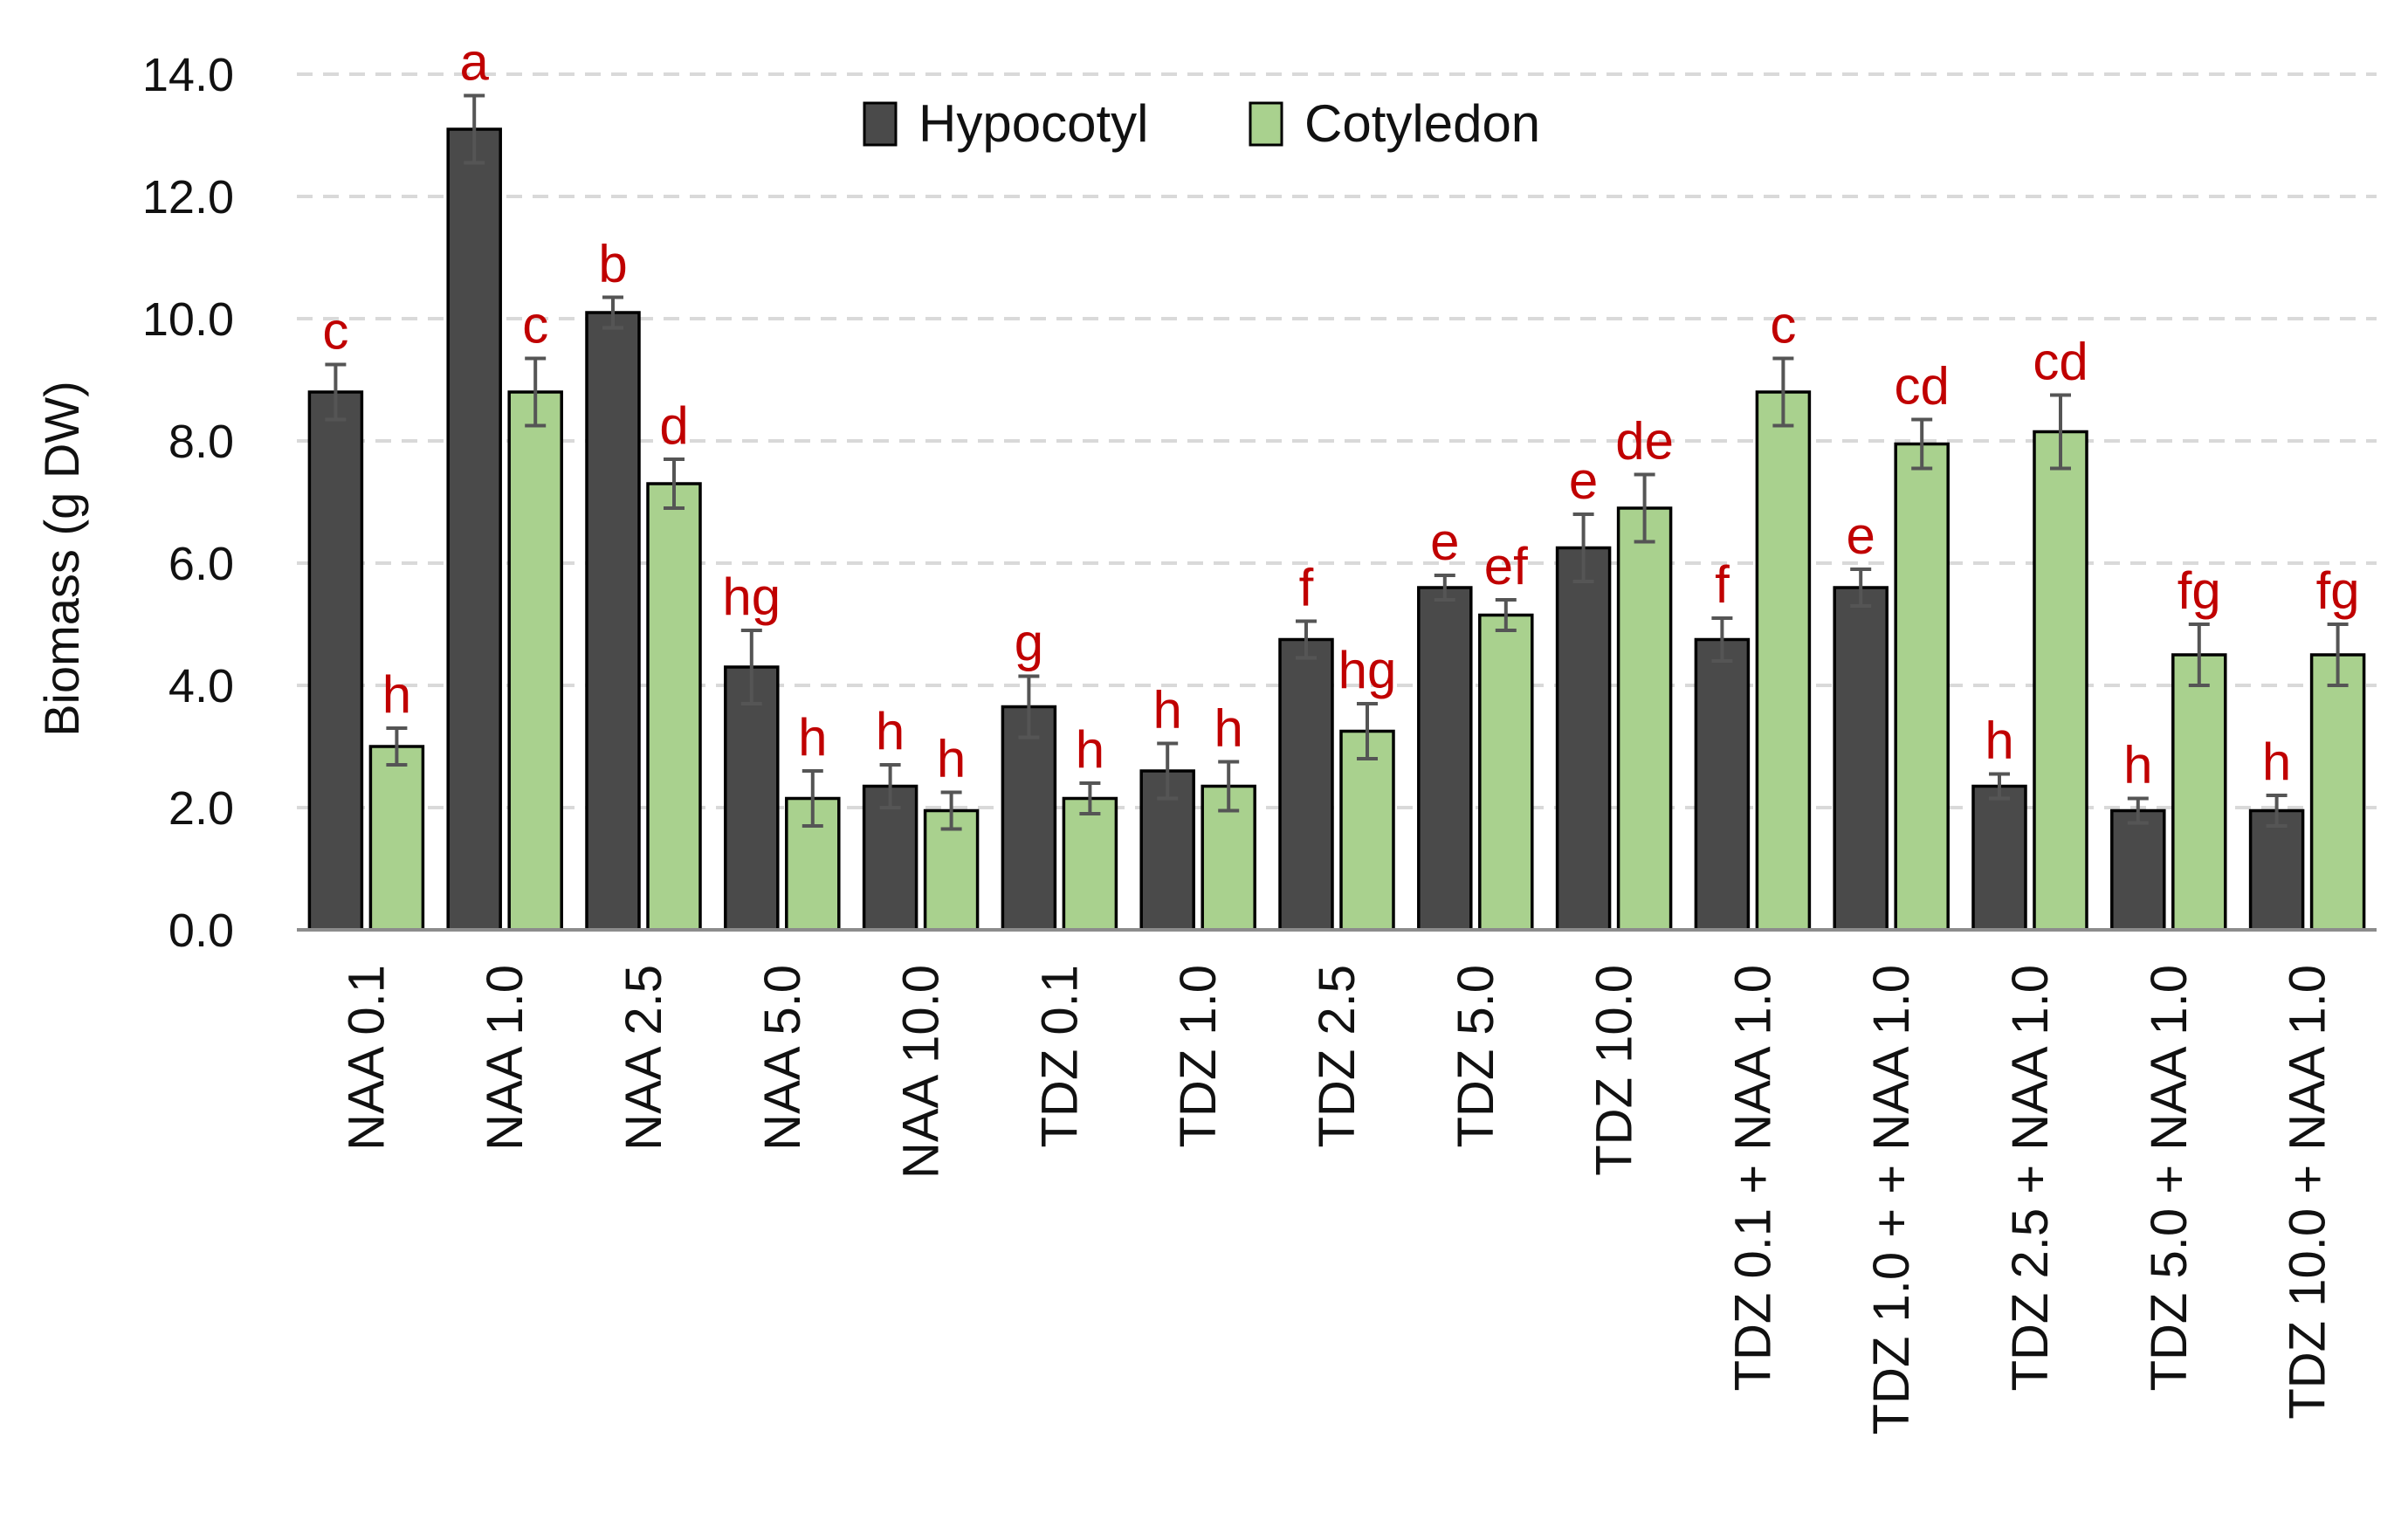  I want to click on y-axis-label: Biomass (g DW), so click(61, 559).